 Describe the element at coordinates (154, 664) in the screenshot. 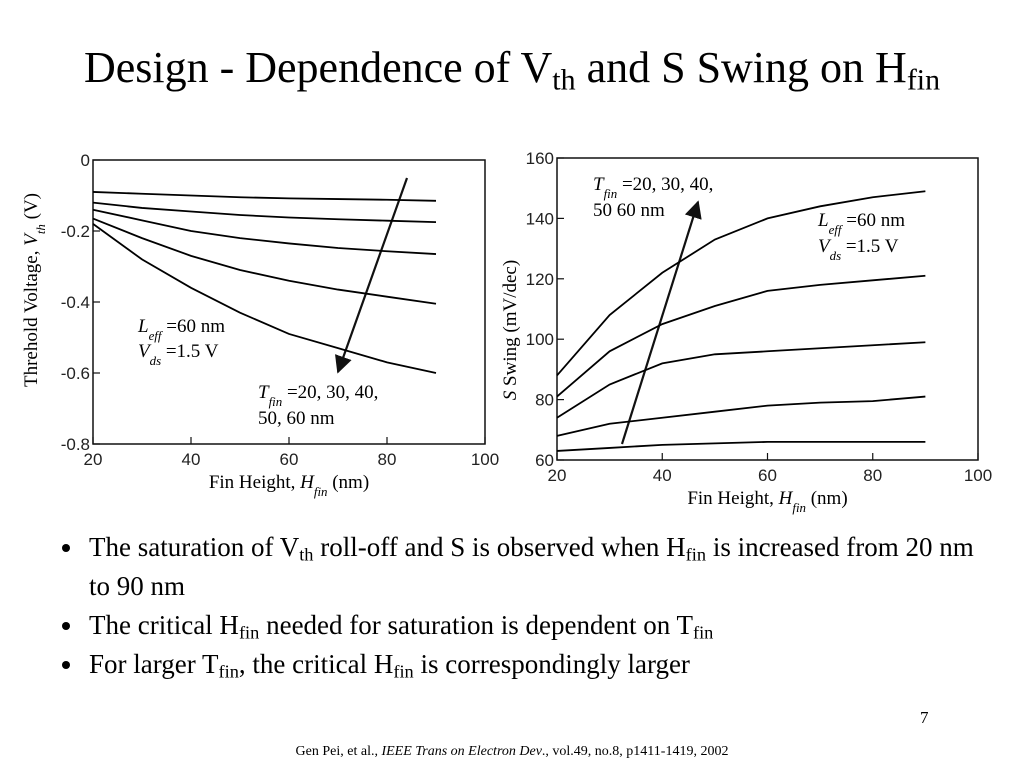

I see `text-run: For larger T` at that location.